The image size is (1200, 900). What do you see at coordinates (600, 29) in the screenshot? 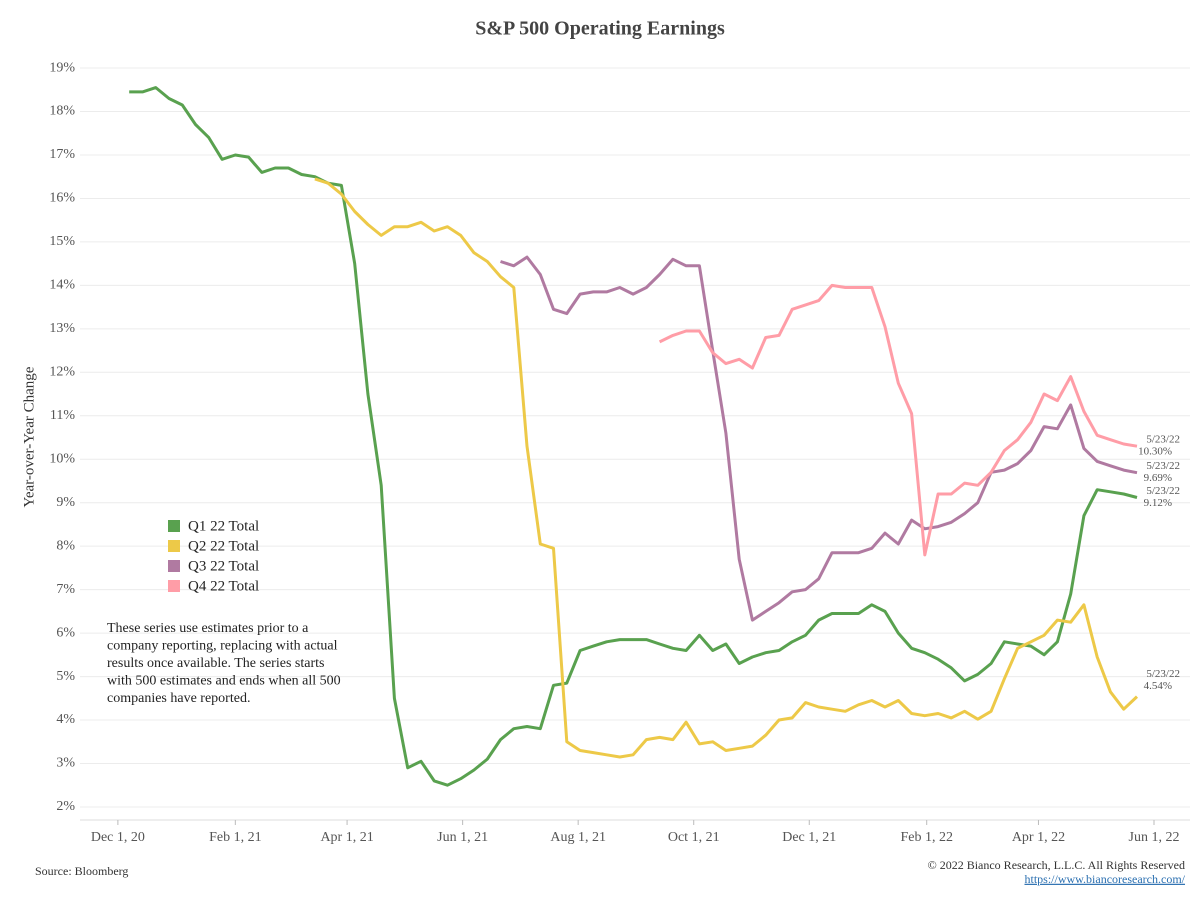
I see `chart-title: S&P 500 Operating Earnings` at bounding box center [600, 29].